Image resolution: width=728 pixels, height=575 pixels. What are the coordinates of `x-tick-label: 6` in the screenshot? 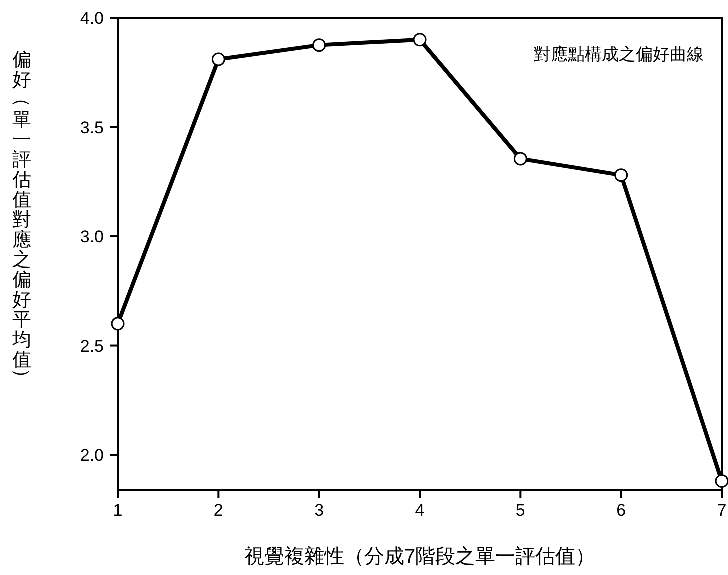 It's located at (621, 510).